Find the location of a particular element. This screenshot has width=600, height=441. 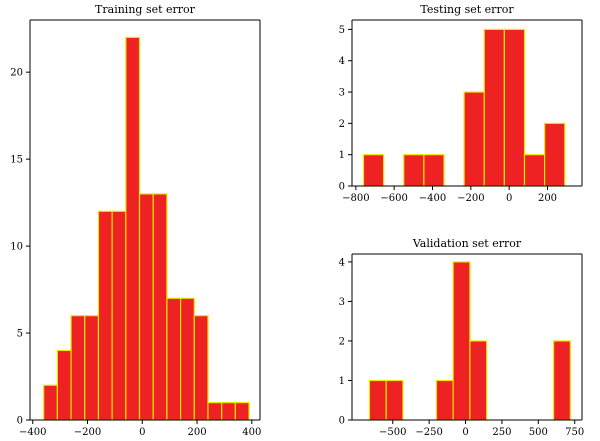

testing-x-tick-label: 0 is located at coordinates (509, 198).